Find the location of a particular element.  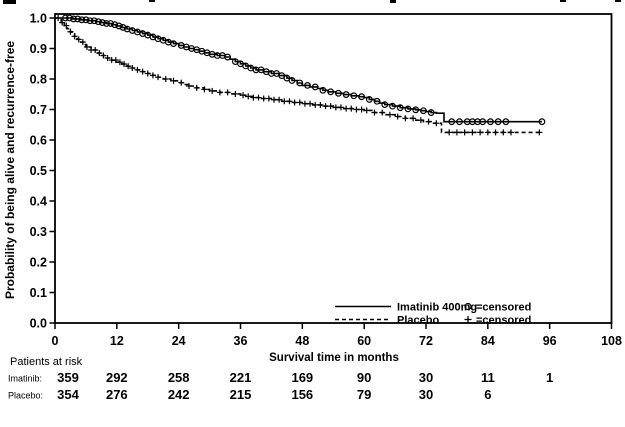

x-tick-label: 60 is located at coordinates (364, 341).